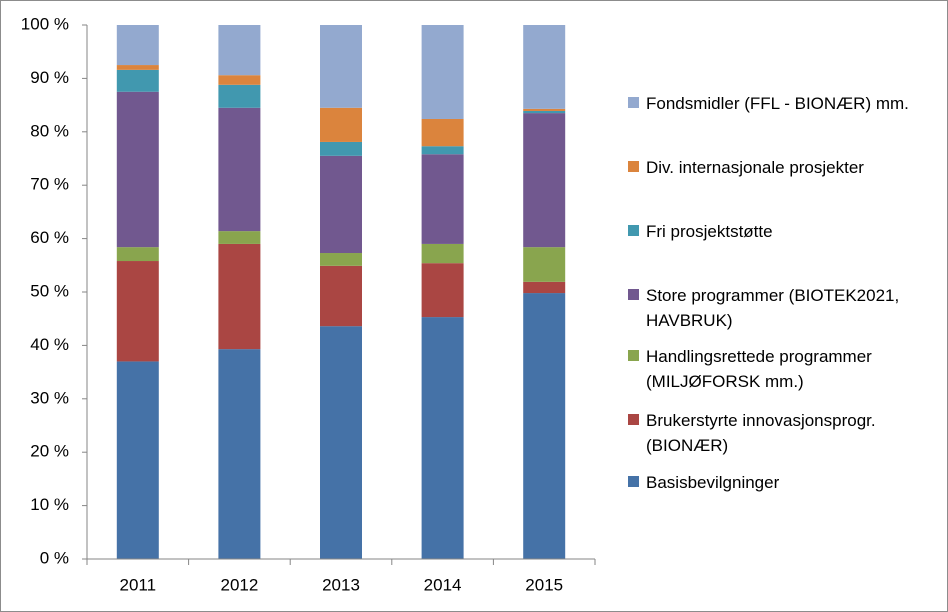  I want to click on legend-entry: Basisbevilgninger, so click(778, 482).